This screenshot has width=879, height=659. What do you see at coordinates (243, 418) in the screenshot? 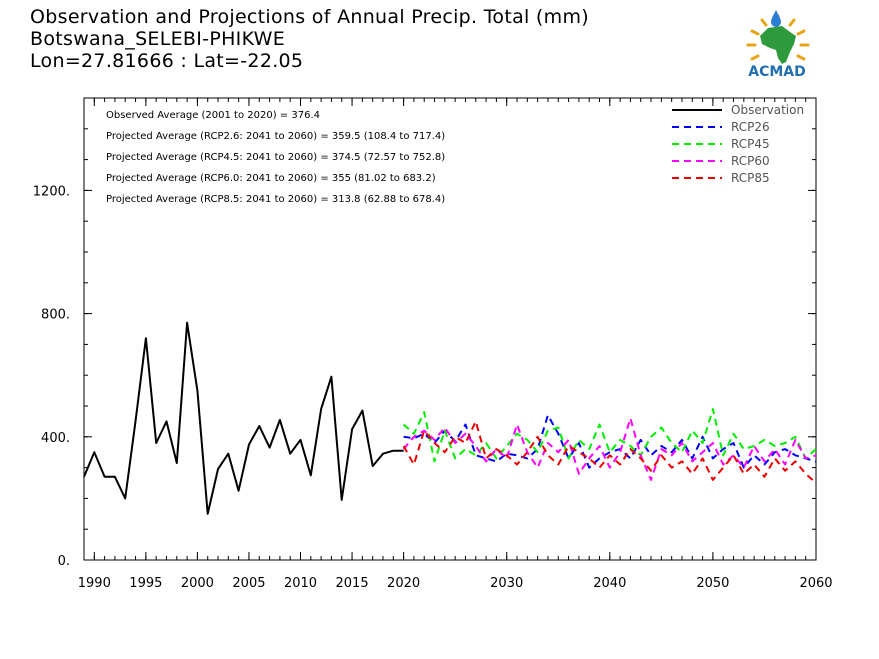
I see `series-line-observation` at bounding box center [243, 418].